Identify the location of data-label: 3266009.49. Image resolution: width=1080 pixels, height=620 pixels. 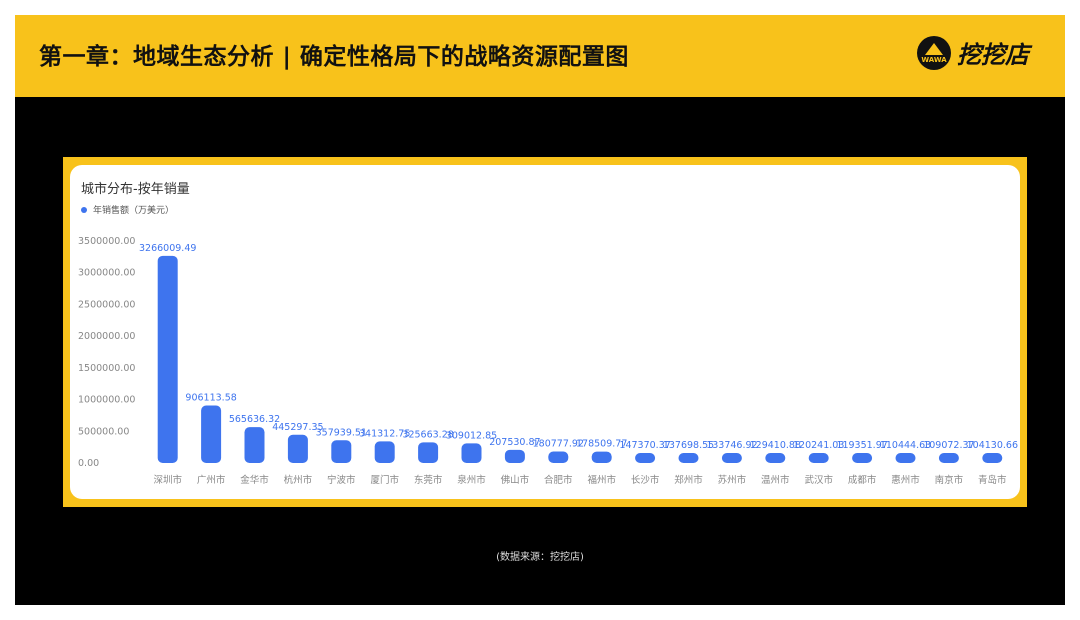
(167, 248).